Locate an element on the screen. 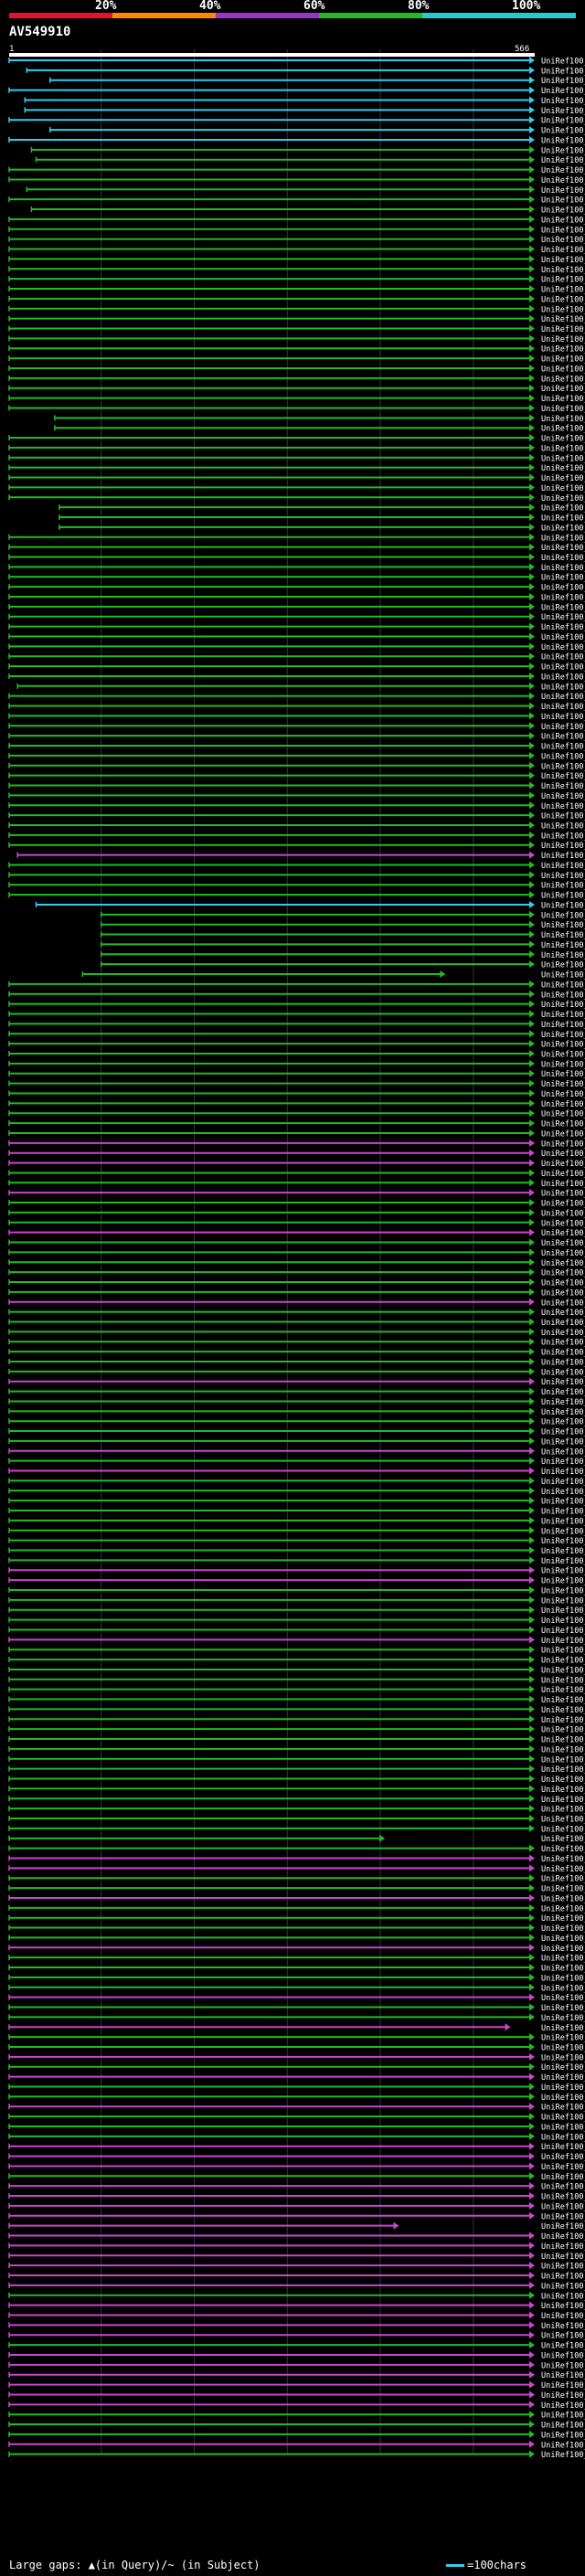  hit-label: UniRef100_Q5LH81 is located at coordinates (563, 2118).